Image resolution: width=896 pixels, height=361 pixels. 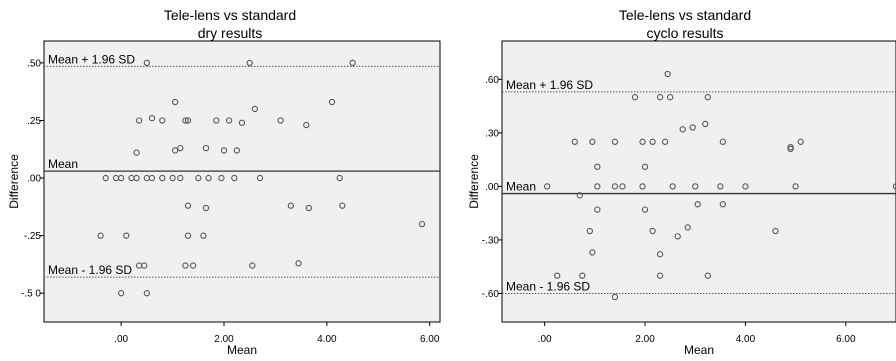 What do you see at coordinates (548, 286) in the screenshot?
I see `reference-label: Mean - 1.96 SD` at bounding box center [548, 286].